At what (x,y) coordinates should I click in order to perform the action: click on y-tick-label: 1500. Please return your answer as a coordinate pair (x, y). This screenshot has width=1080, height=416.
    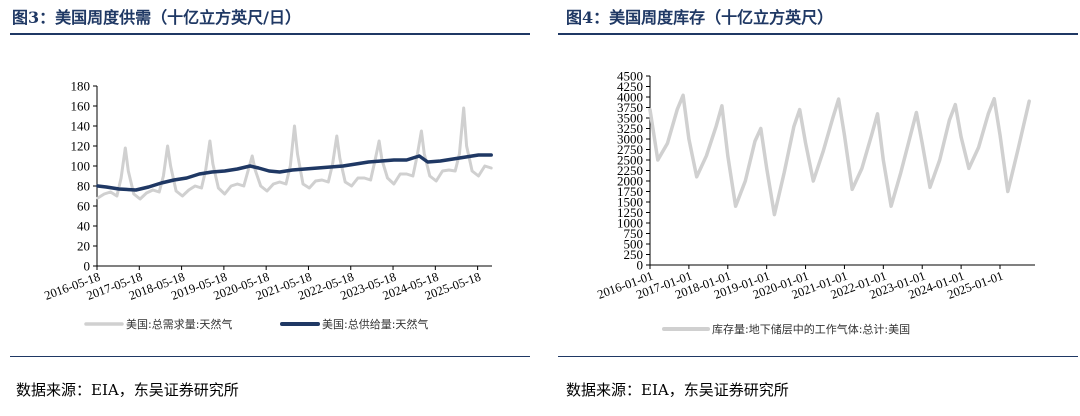
    Looking at the image, I should click on (630, 202).